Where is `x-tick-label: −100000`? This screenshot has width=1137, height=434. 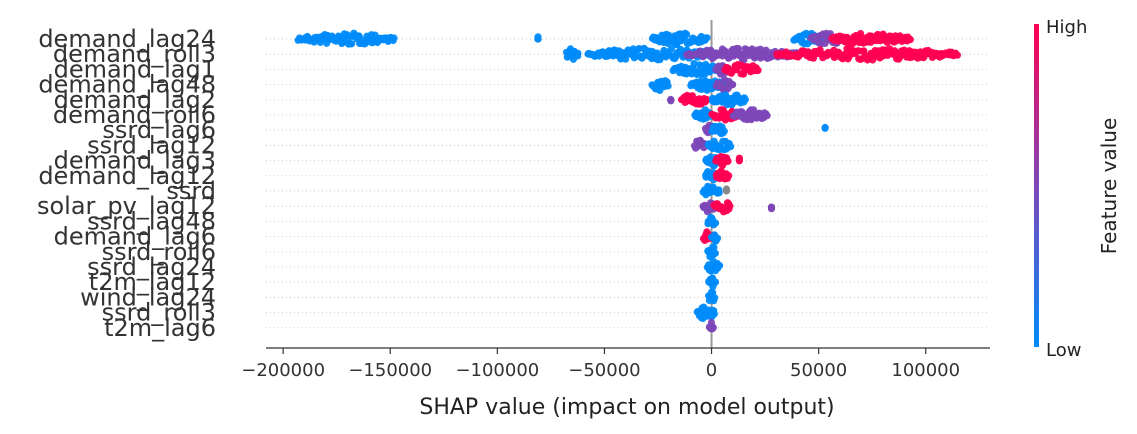
x-tick-label: −100000 is located at coordinates (497, 370).